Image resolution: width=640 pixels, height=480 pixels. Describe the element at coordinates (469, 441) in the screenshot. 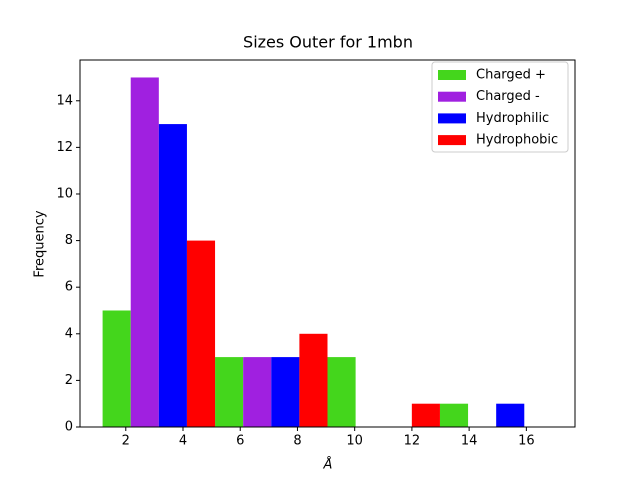

I see `x-tick-label: 14` at that location.